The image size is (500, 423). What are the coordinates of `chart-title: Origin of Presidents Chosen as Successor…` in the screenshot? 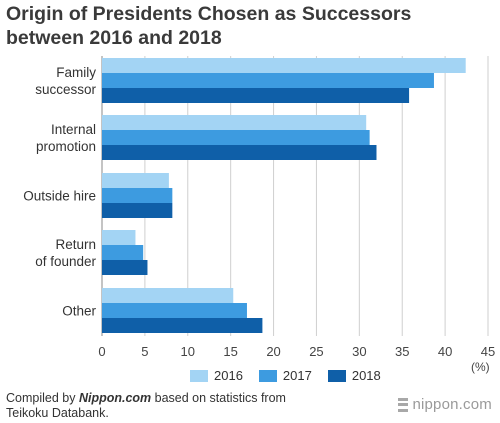 It's located at (208, 26).